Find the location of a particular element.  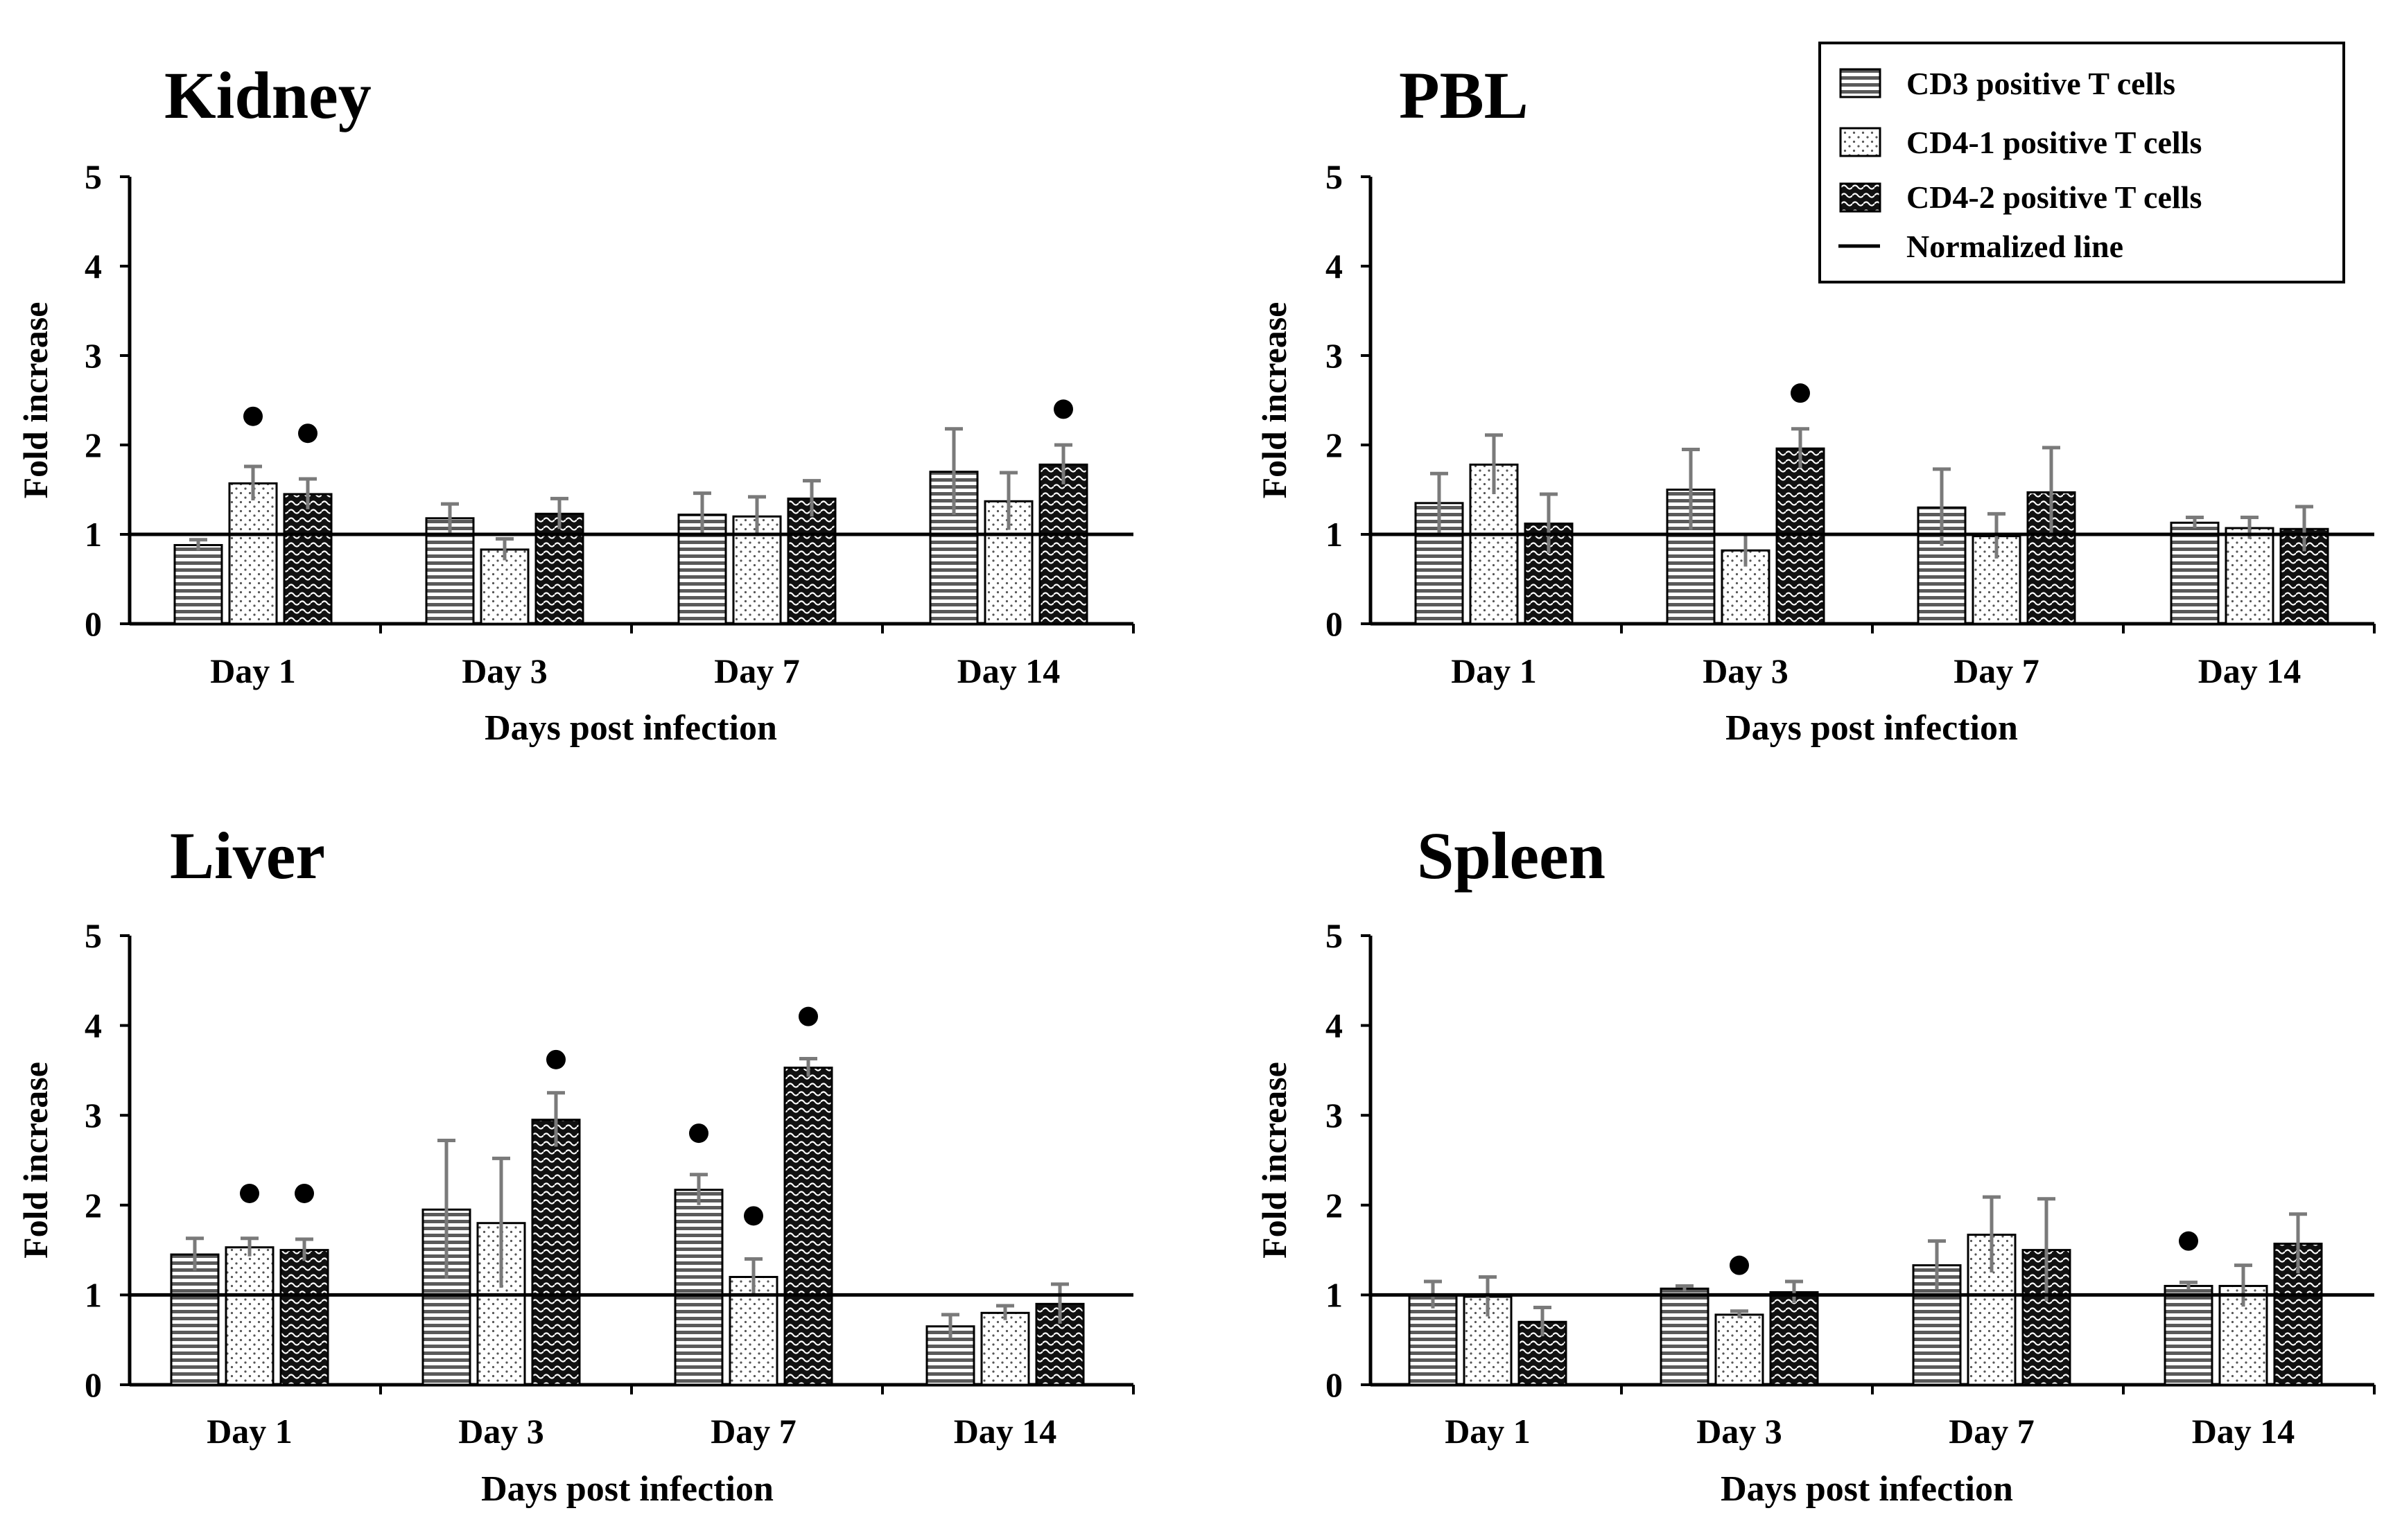

y-tick-label-pbl-0: 0 is located at coordinates (1334, 623).